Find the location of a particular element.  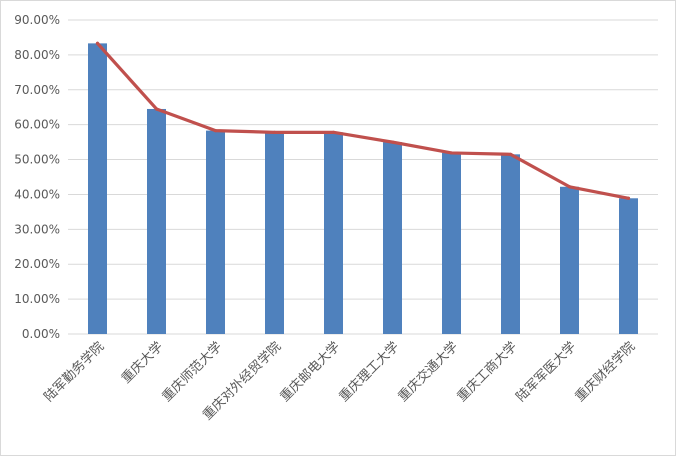

y-tick-label: 80.00% is located at coordinates (37, 55).